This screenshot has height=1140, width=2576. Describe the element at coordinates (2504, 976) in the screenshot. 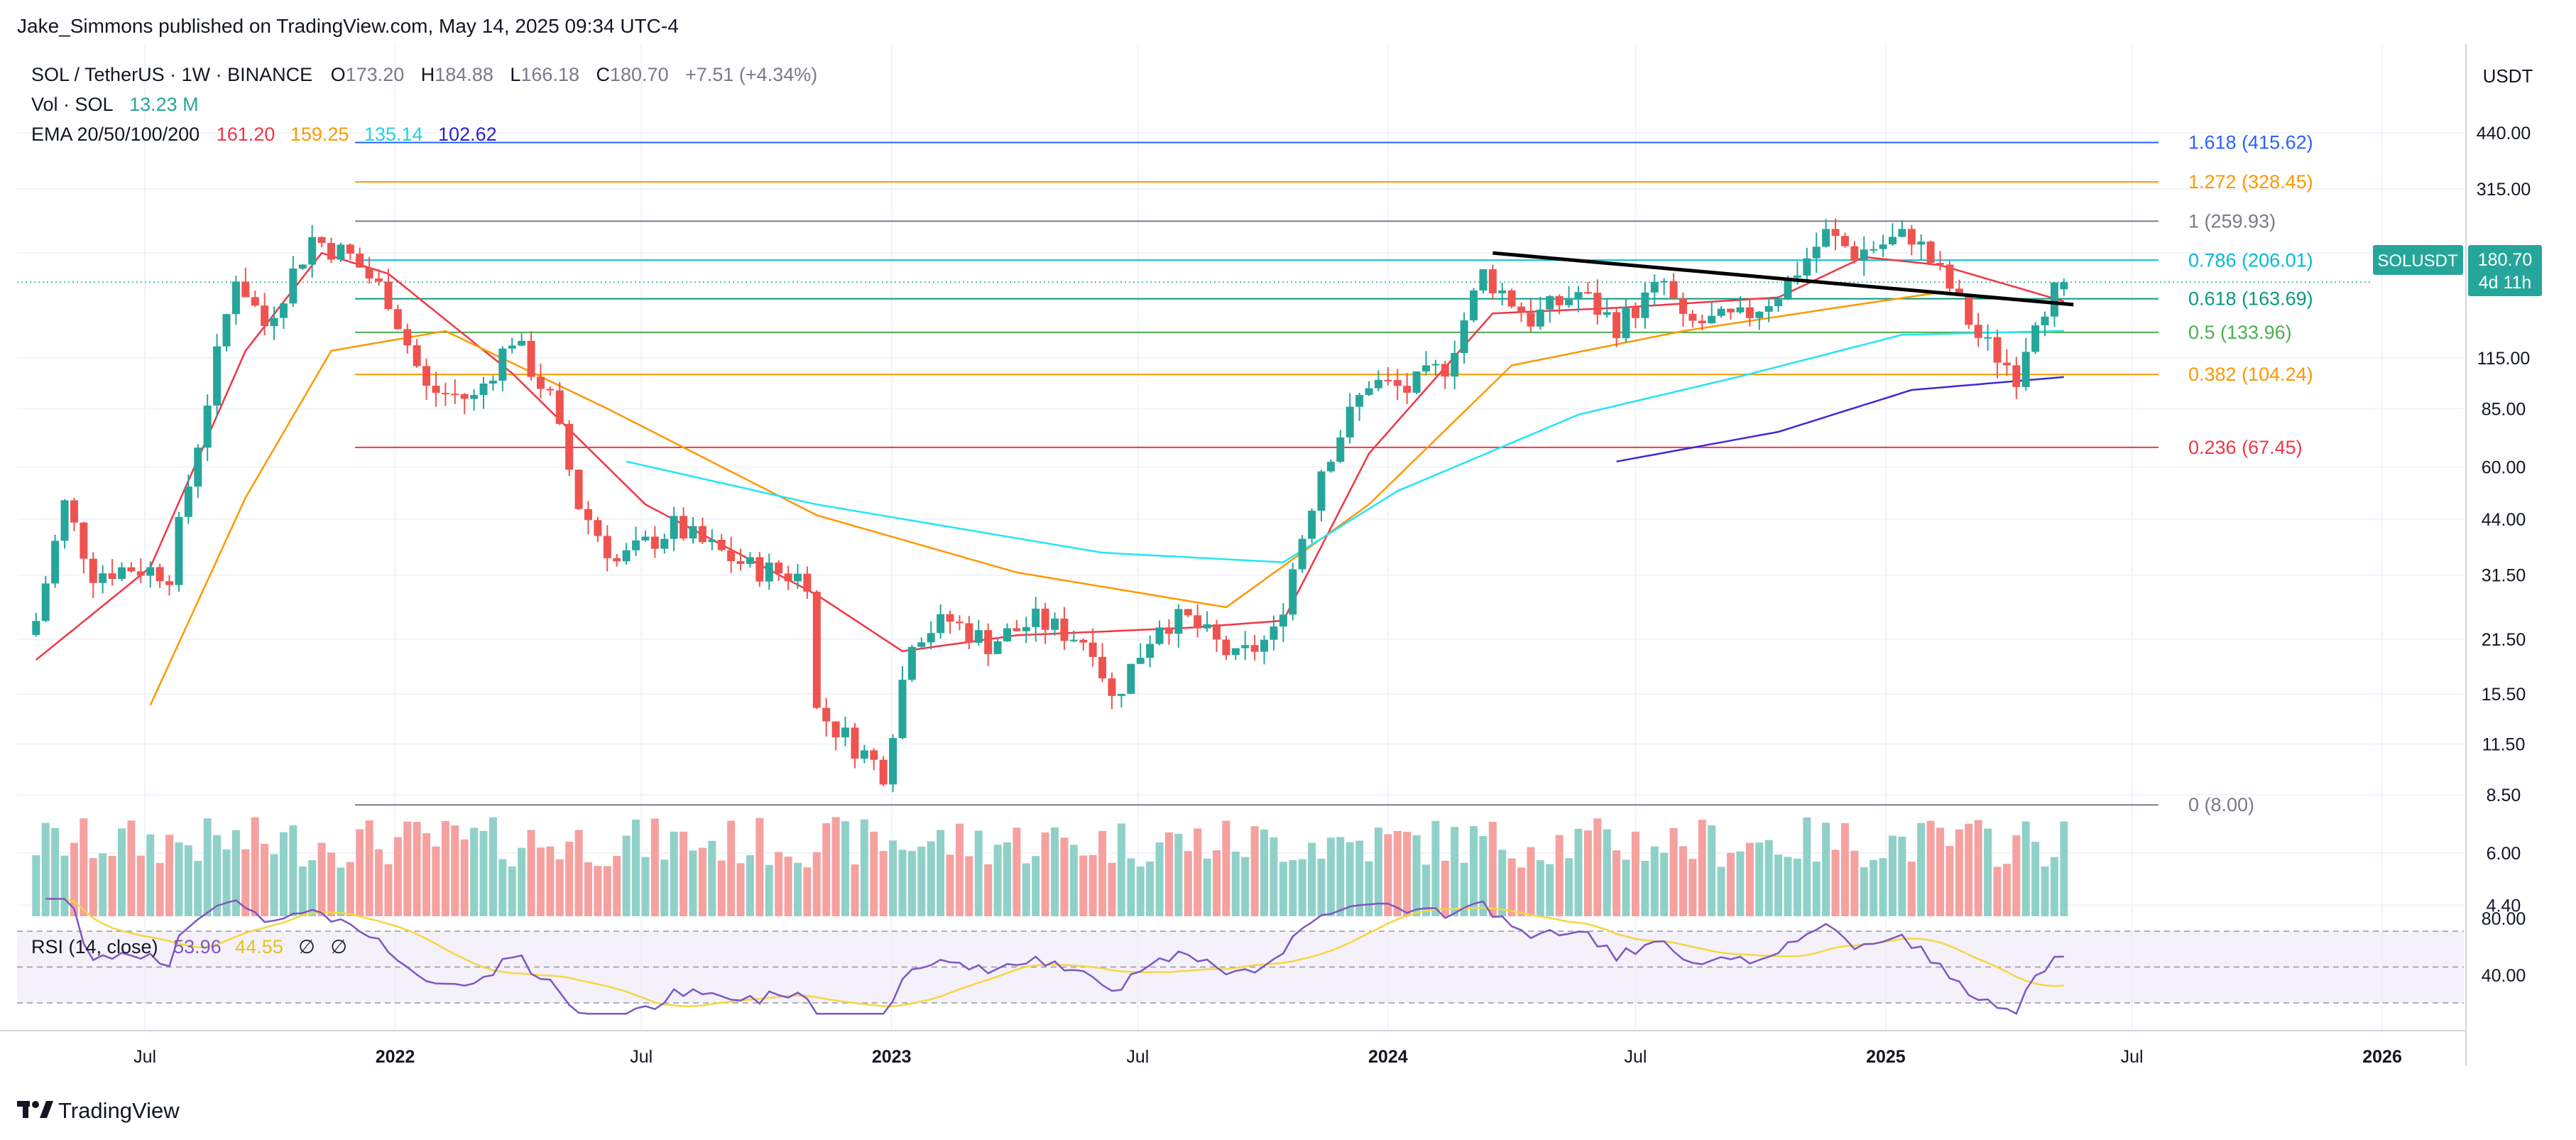

I see `rsi-tick-label: 40.00` at that location.